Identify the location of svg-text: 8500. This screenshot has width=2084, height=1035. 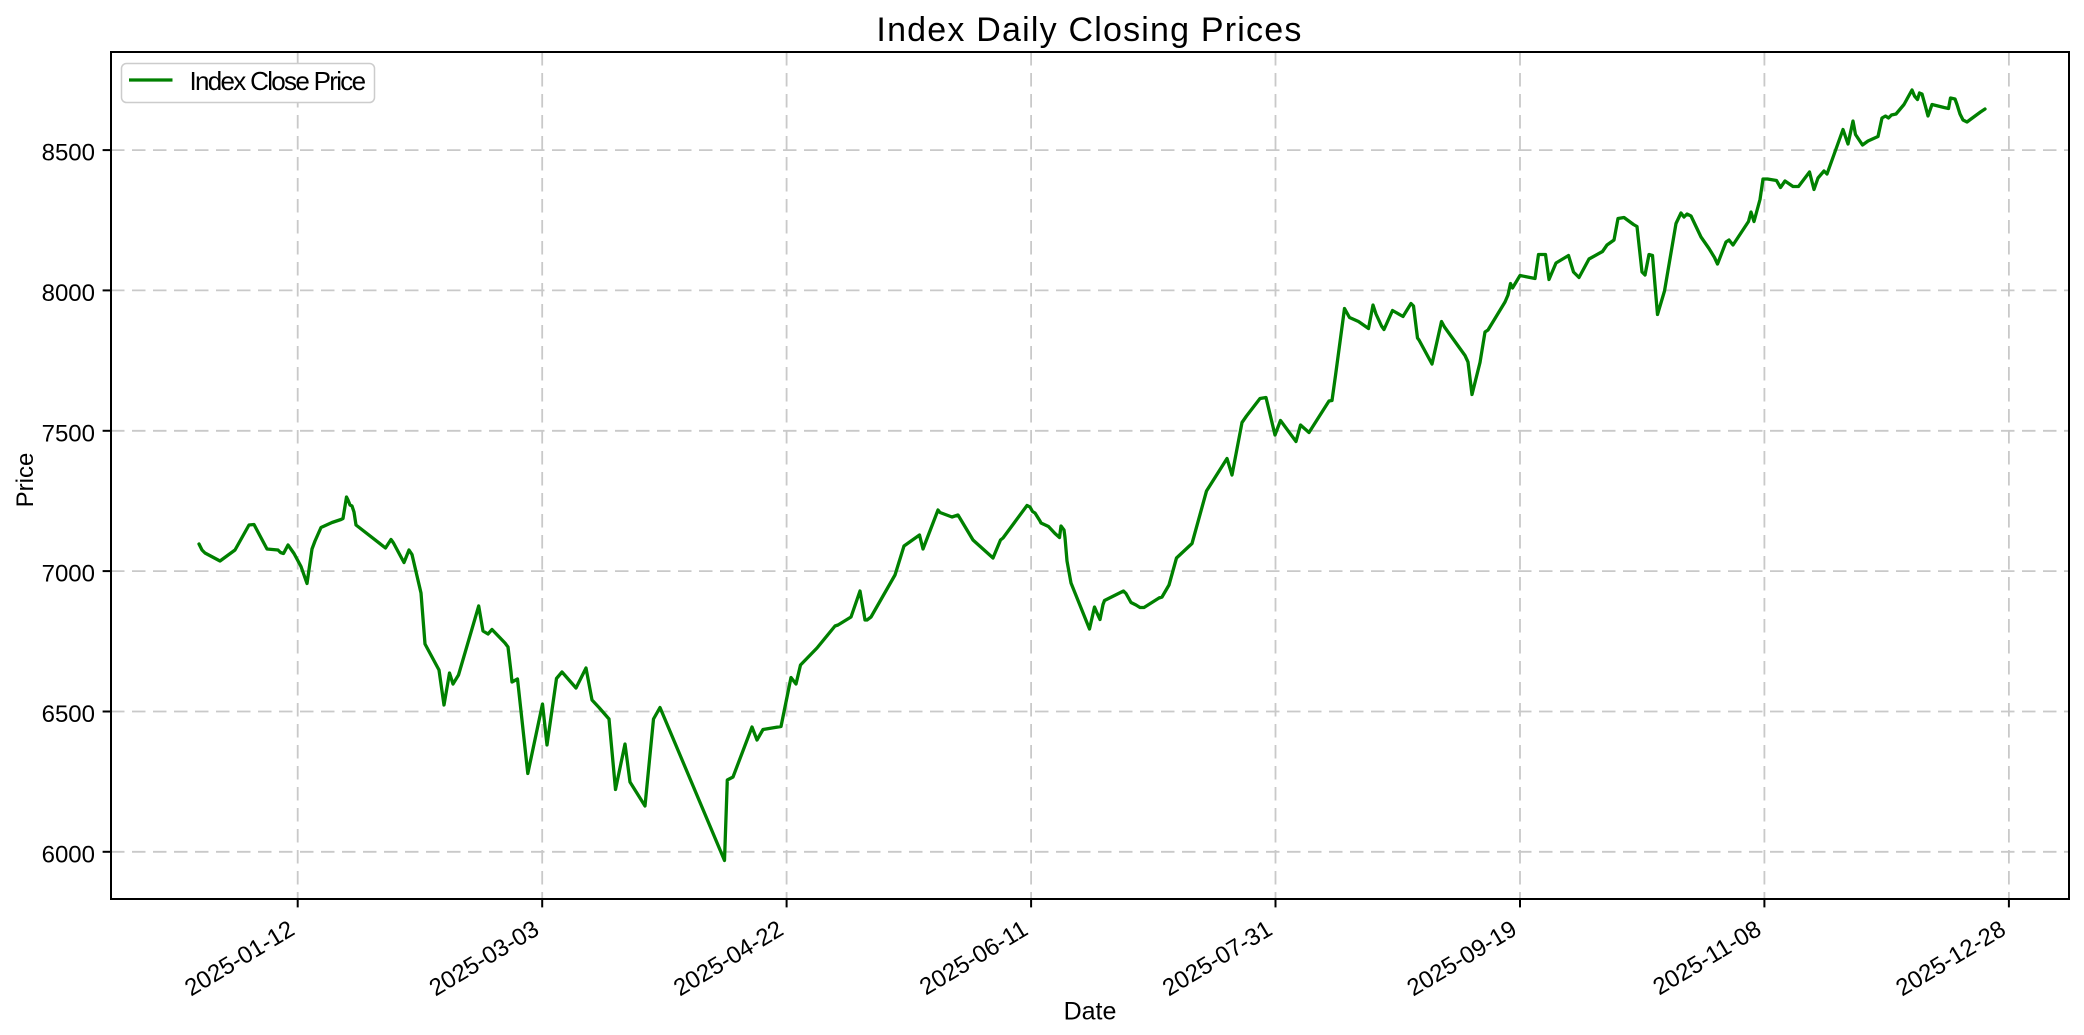
(68, 153).